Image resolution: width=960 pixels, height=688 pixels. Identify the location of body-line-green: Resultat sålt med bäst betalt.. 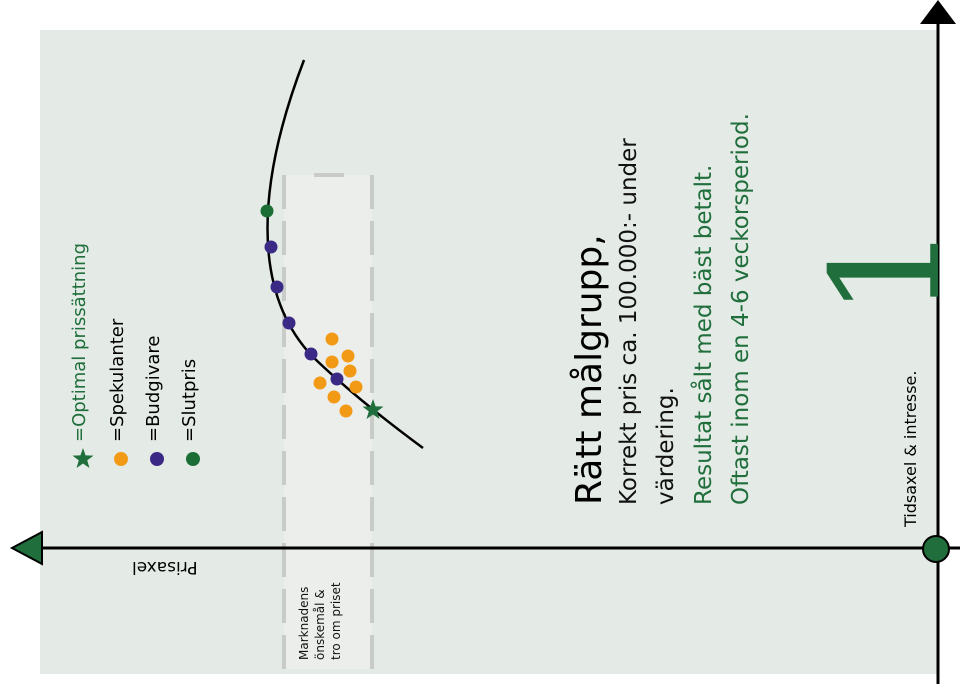
(704, 334).